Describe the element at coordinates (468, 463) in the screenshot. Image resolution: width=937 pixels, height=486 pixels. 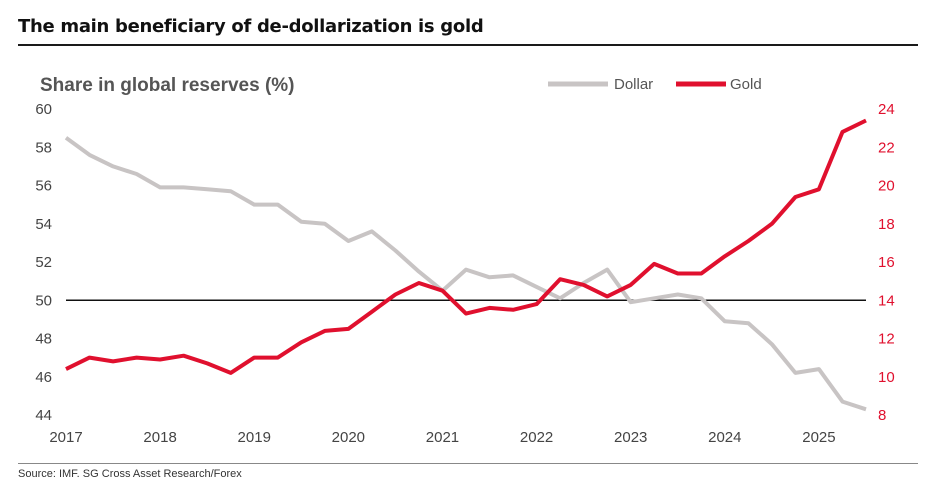
I see `footer-divider` at that location.